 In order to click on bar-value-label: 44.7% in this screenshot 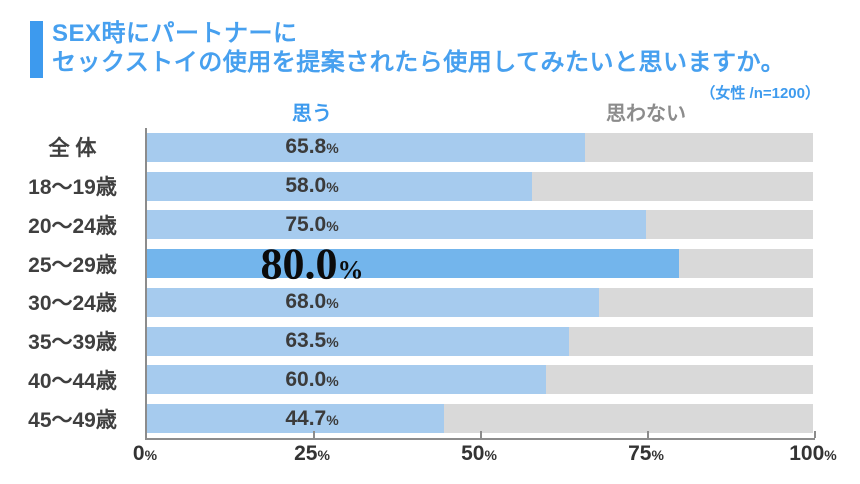, I will do `click(311, 419)`.